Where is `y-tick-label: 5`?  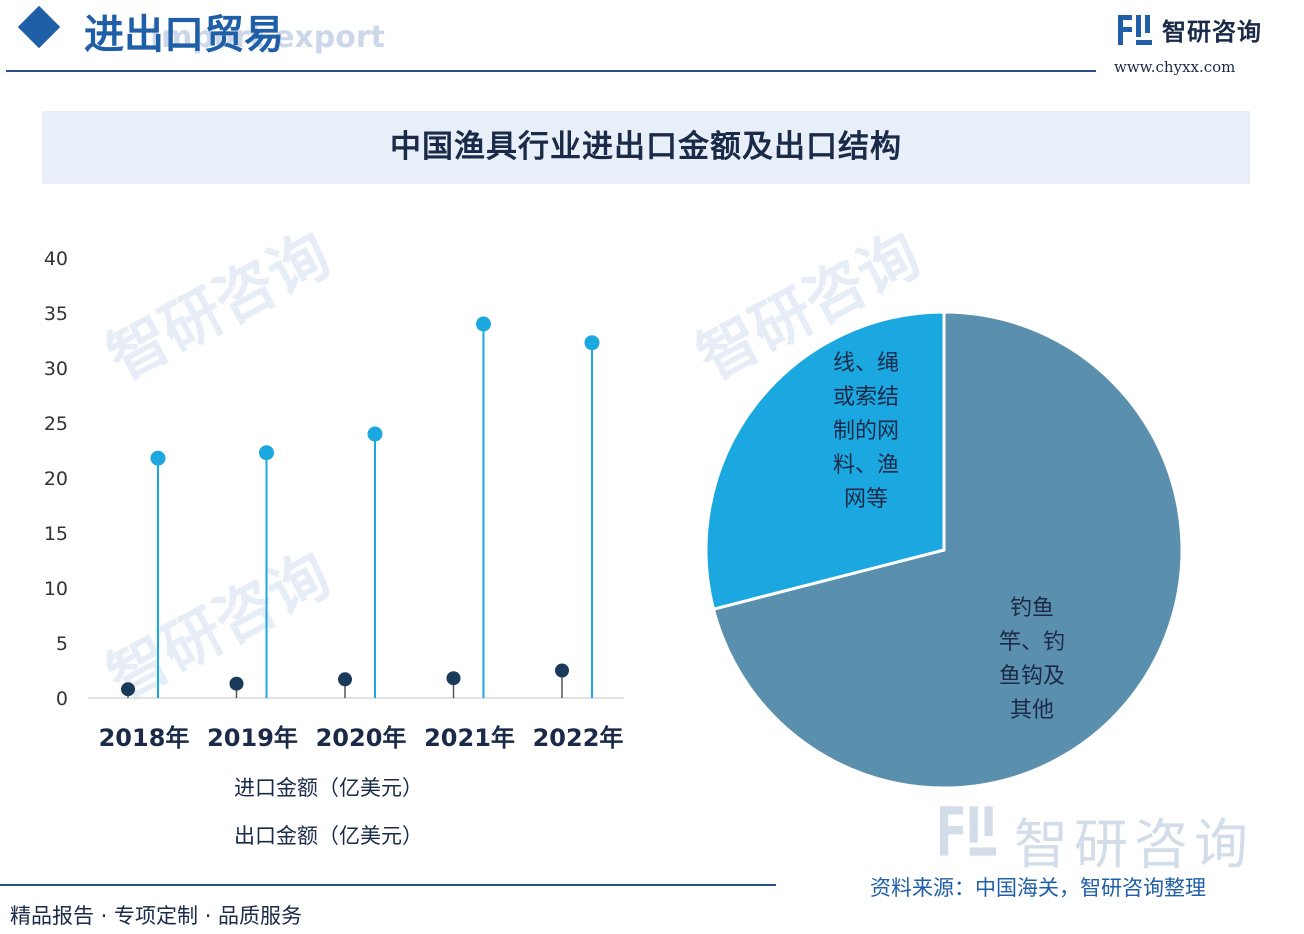
y-tick-label: 5 is located at coordinates (62, 644).